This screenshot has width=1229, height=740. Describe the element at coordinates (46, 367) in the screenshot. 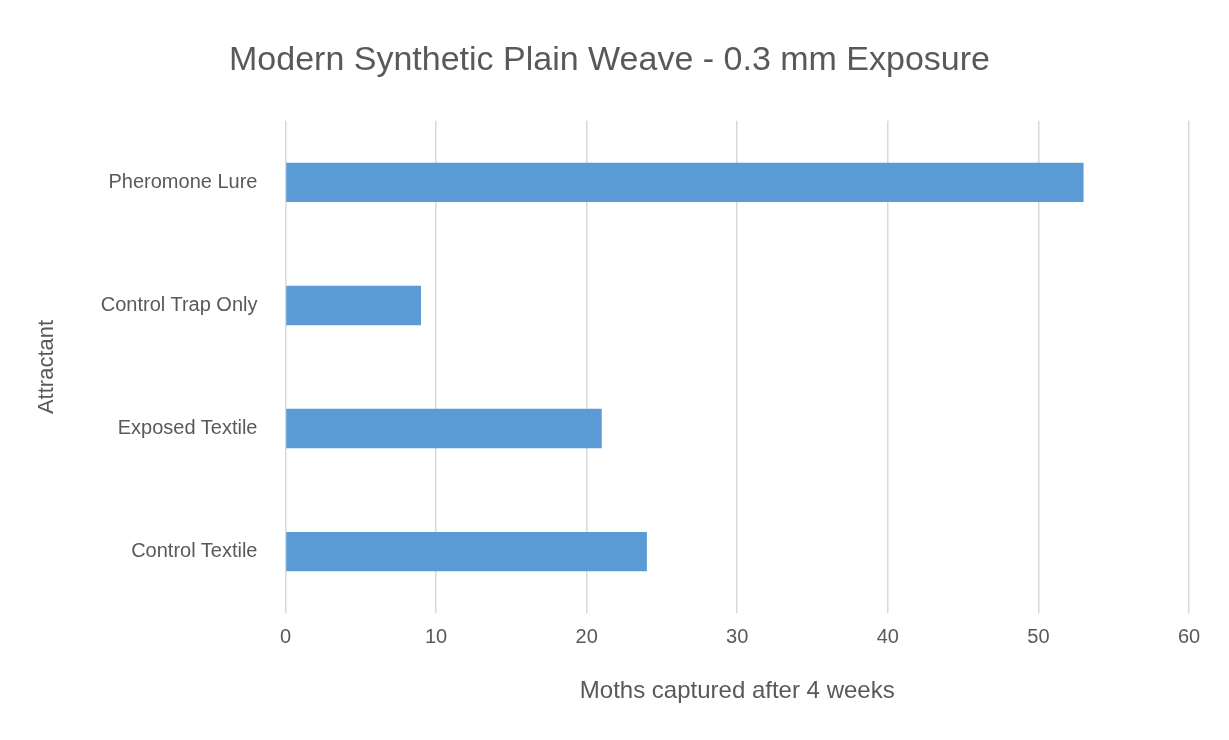

I see `y-axis-title: Attractant` at that location.